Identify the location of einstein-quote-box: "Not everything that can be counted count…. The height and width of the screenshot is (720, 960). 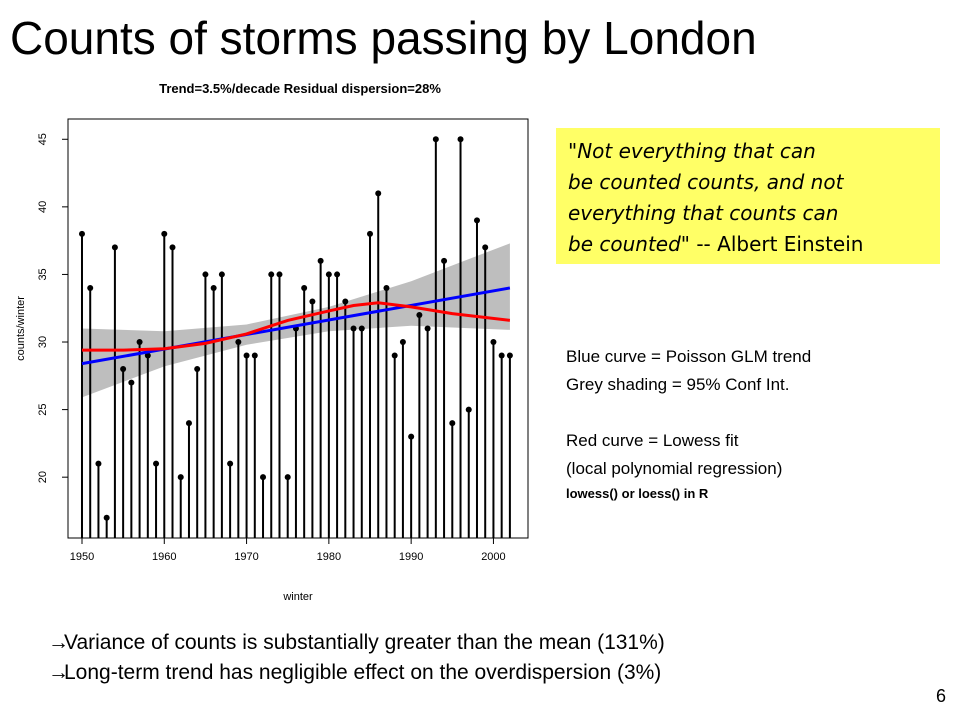
(748, 196).